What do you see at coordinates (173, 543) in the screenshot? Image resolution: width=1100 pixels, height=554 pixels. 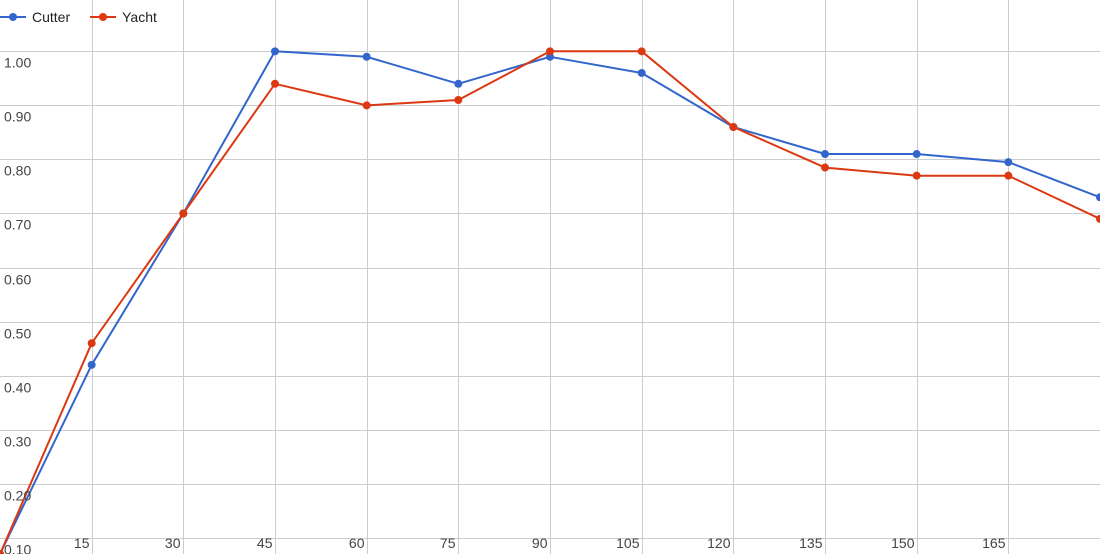 I see `x-tick-label: 30` at bounding box center [173, 543].